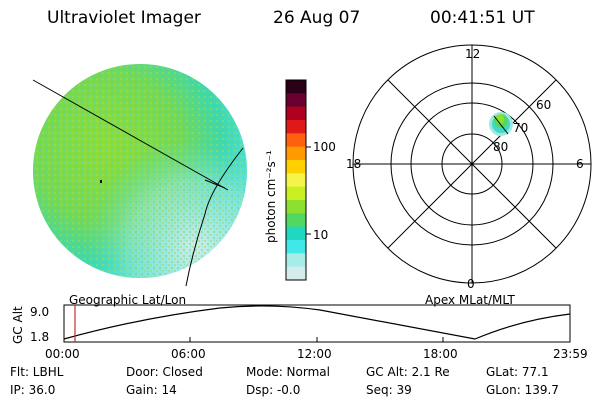  Describe the element at coordinates (314, 354) in the screenshot. I see `xtick-1200: 12:00` at that location.